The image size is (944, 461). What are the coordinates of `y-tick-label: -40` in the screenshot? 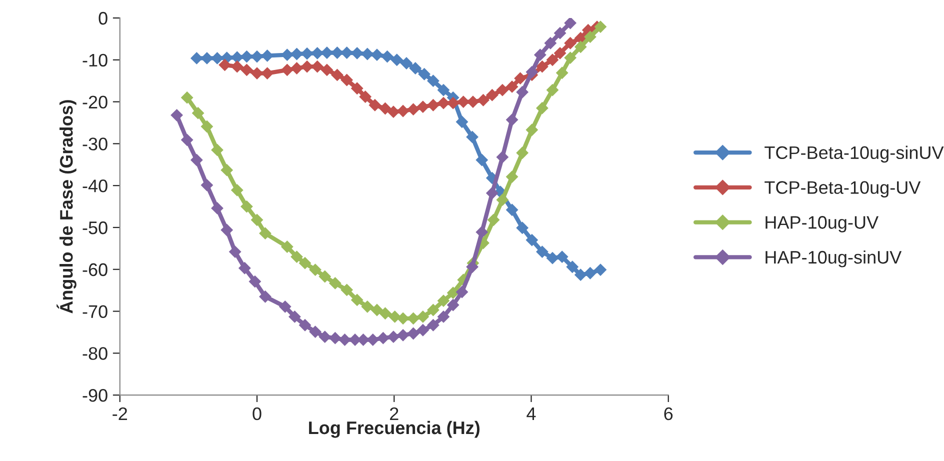 It's located at (95, 186).